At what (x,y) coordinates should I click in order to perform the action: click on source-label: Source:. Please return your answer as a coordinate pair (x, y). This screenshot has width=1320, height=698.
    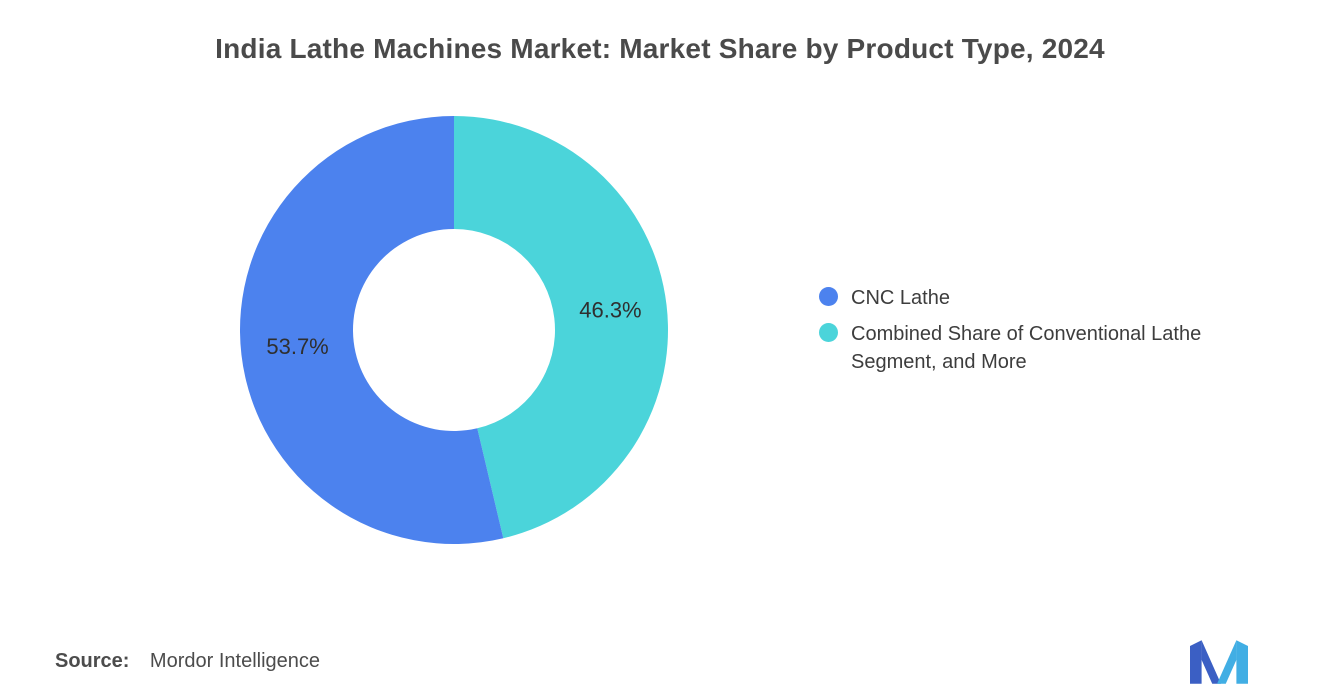
    Looking at the image, I should click on (92, 661).